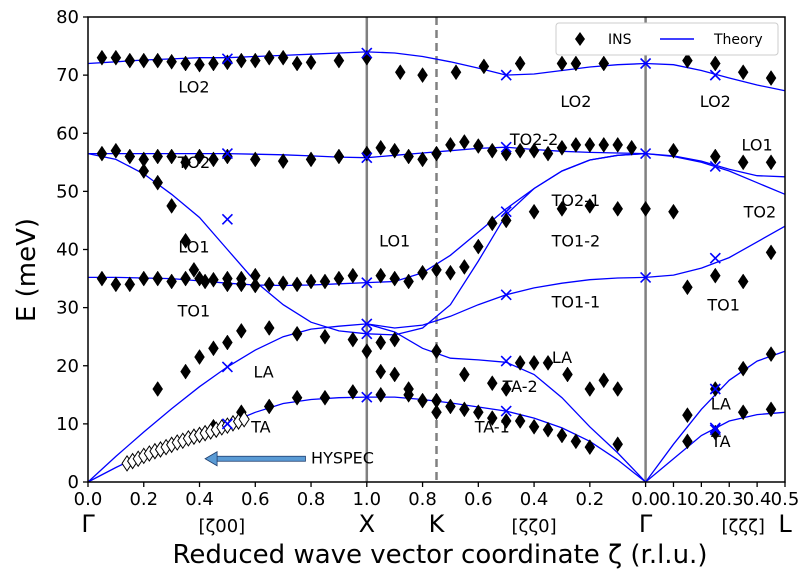 The height and width of the screenshot is (571, 803). What do you see at coordinates (667, 39) in the screenshot?
I see `legend: INS Theory` at bounding box center [667, 39].